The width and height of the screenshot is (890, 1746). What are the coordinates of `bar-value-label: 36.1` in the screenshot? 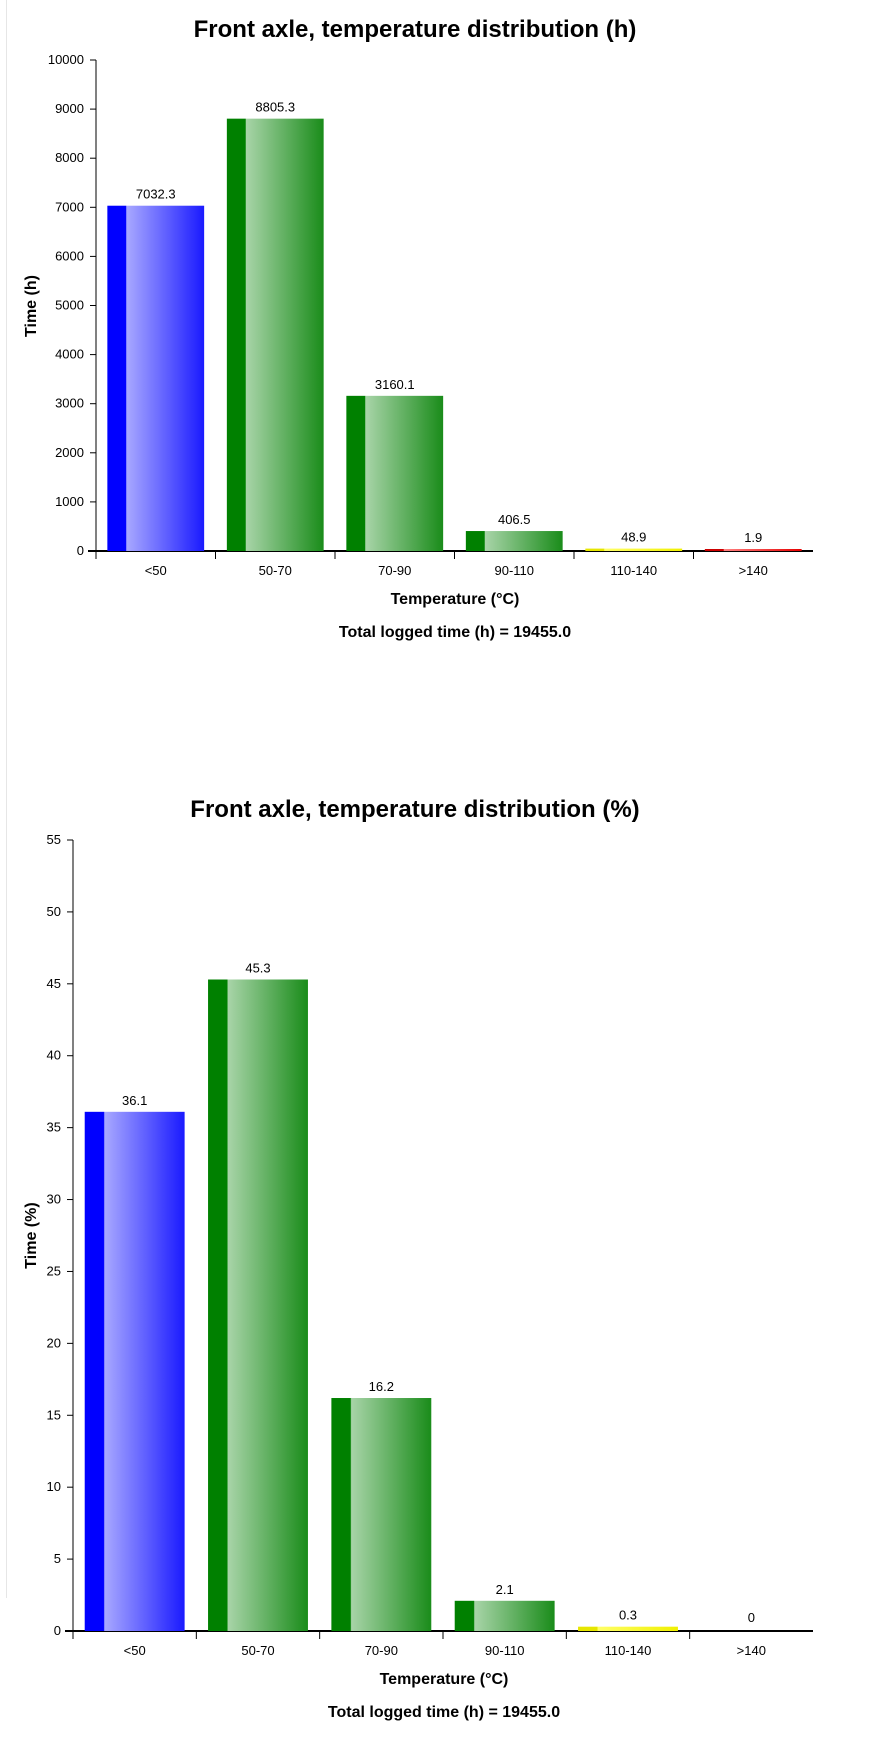 It's located at (134, 1100).